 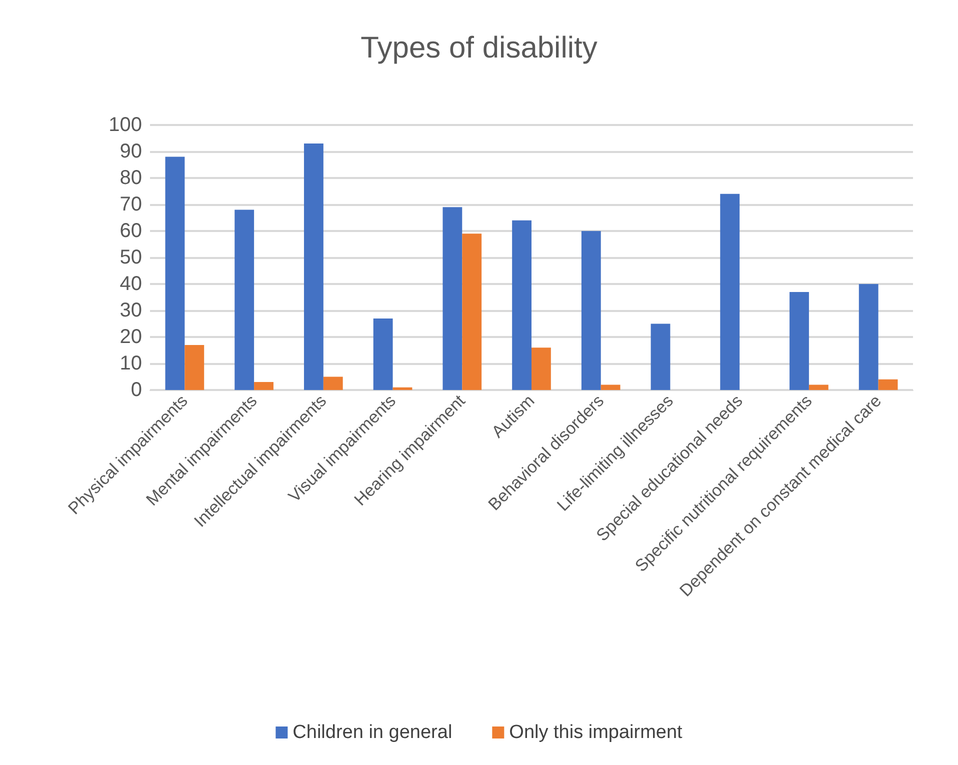 I want to click on y-tick-label: 60, so click(x=131, y=231).